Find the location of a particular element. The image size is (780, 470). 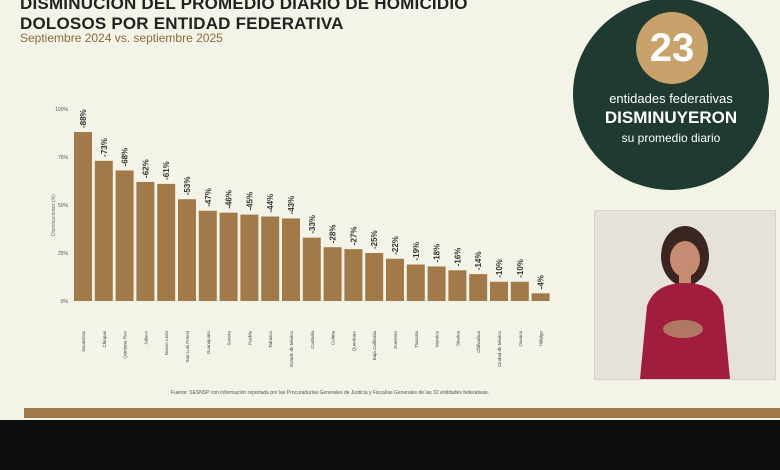

slide-subtitle: Septiembre 2024 vs. septiembre 2025 is located at coordinates (121, 38).